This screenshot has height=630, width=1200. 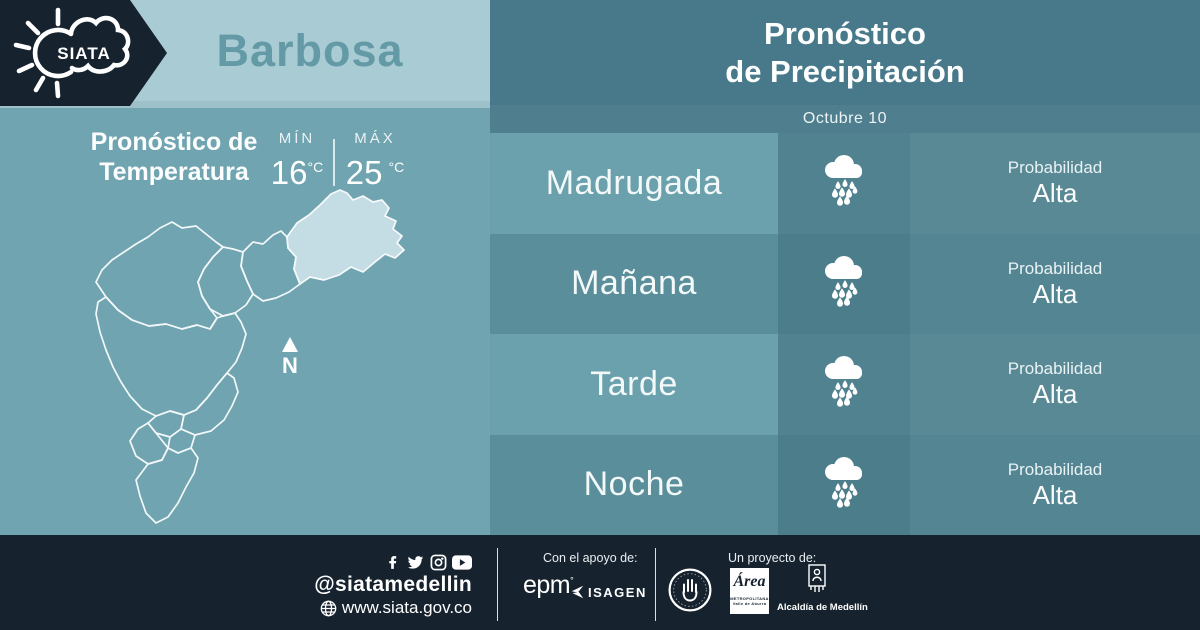 I want to click on precipitation-title: Pronóstico de Precipitación, so click(x=845, y=52).